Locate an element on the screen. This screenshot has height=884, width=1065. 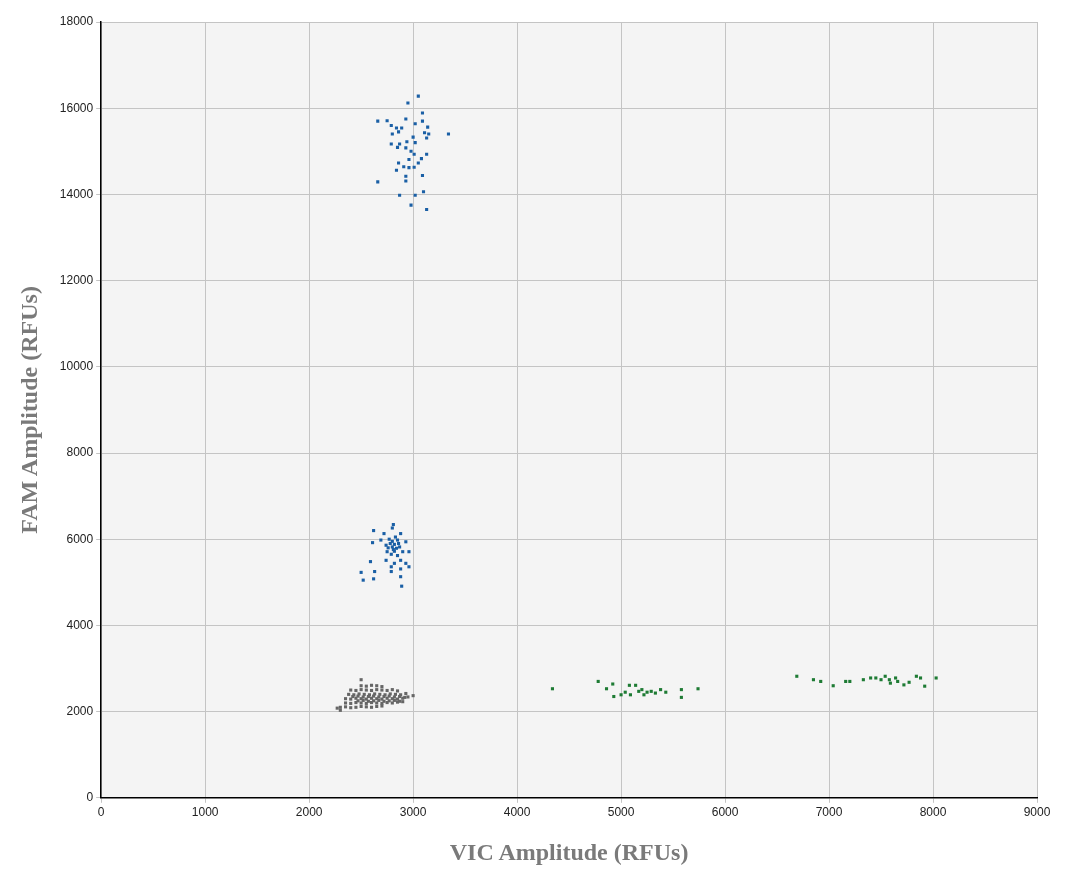
x-tick-label: 6000 is located at coordinates (725, 812).